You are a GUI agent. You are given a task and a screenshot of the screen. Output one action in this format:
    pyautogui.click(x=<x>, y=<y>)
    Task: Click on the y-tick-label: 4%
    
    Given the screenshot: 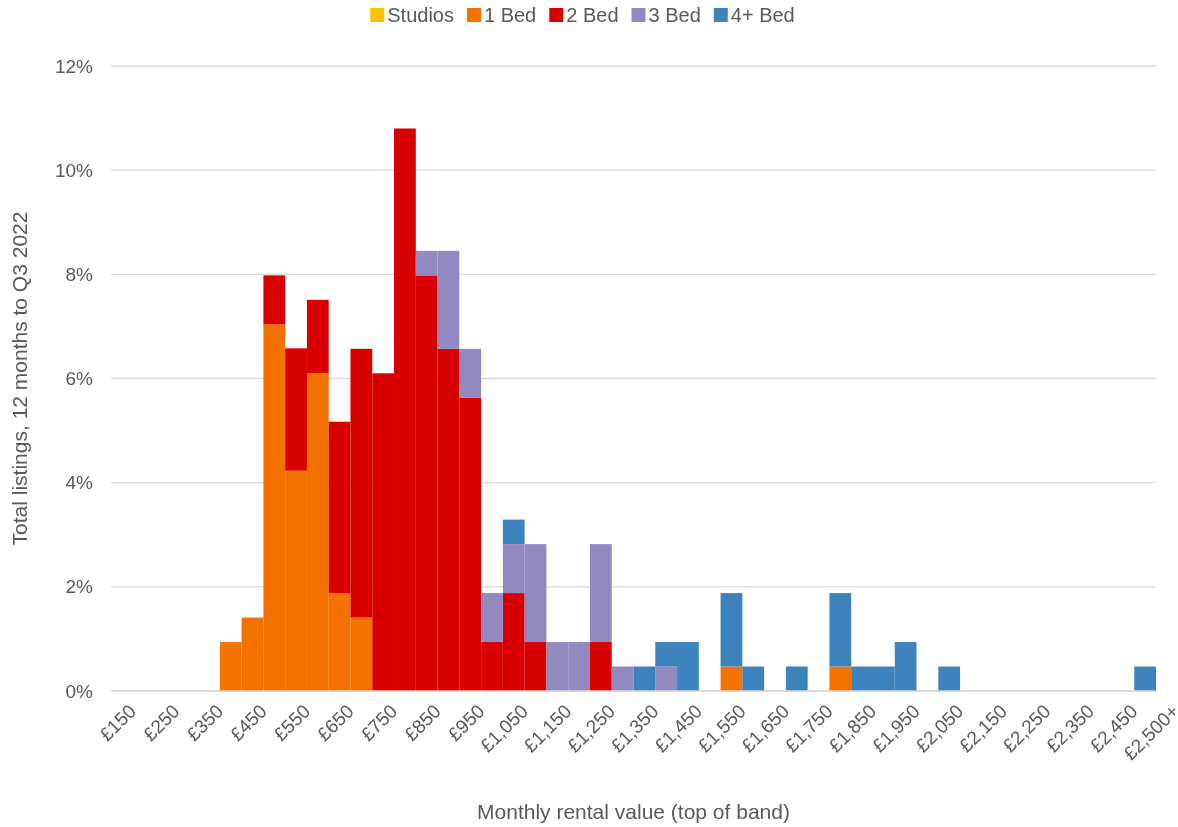 What is the action you would take?
    pyautogui.click(x=79, y=483)
    